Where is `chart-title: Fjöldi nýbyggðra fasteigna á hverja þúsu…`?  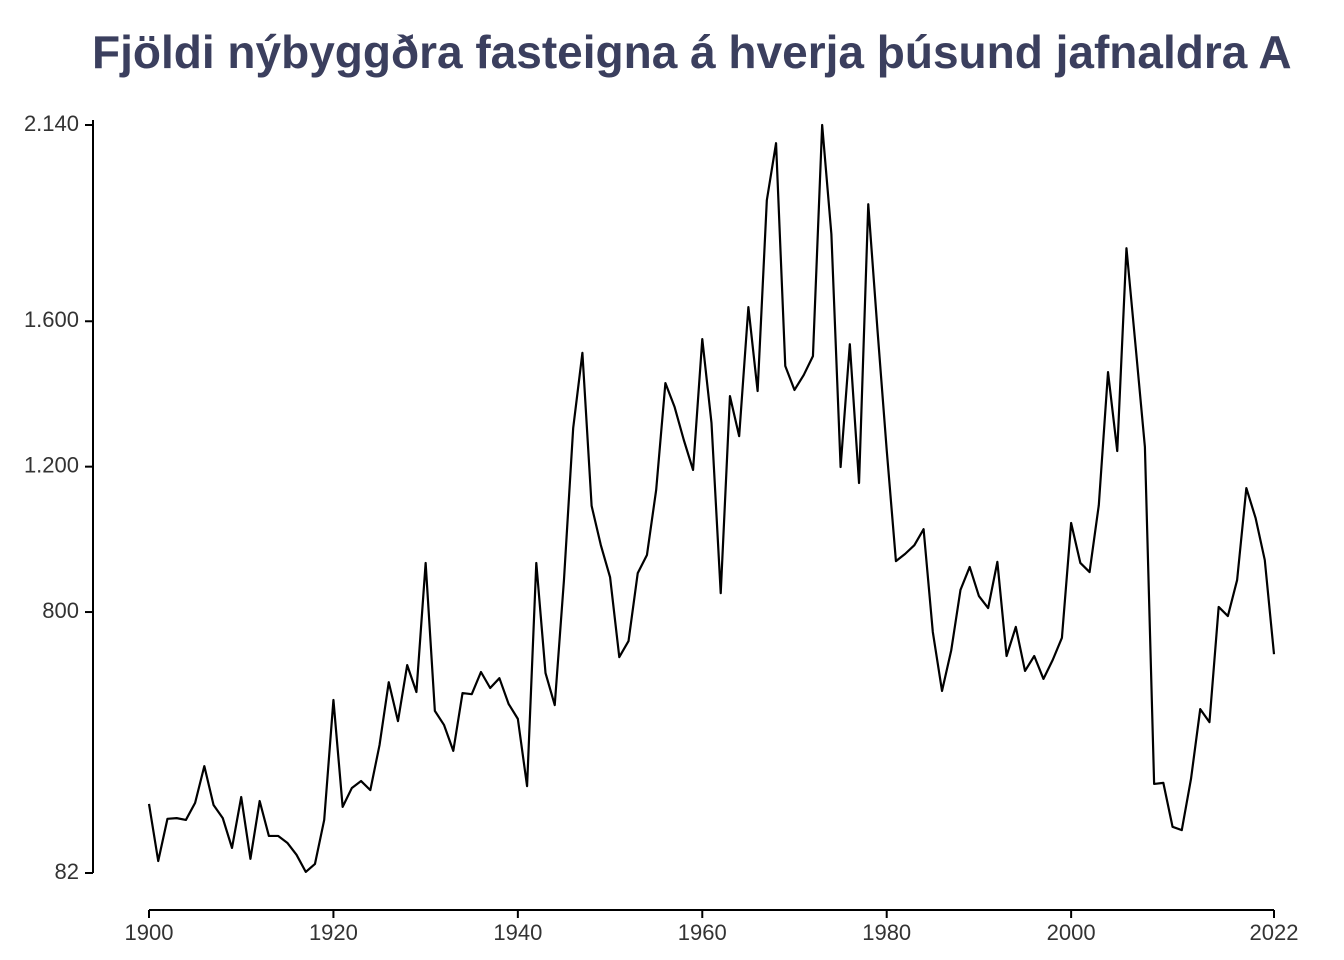 chart-title: Fjöldi nýbyggðra fasteigna á hverja þúsu… is located at coordinates (692, 52).